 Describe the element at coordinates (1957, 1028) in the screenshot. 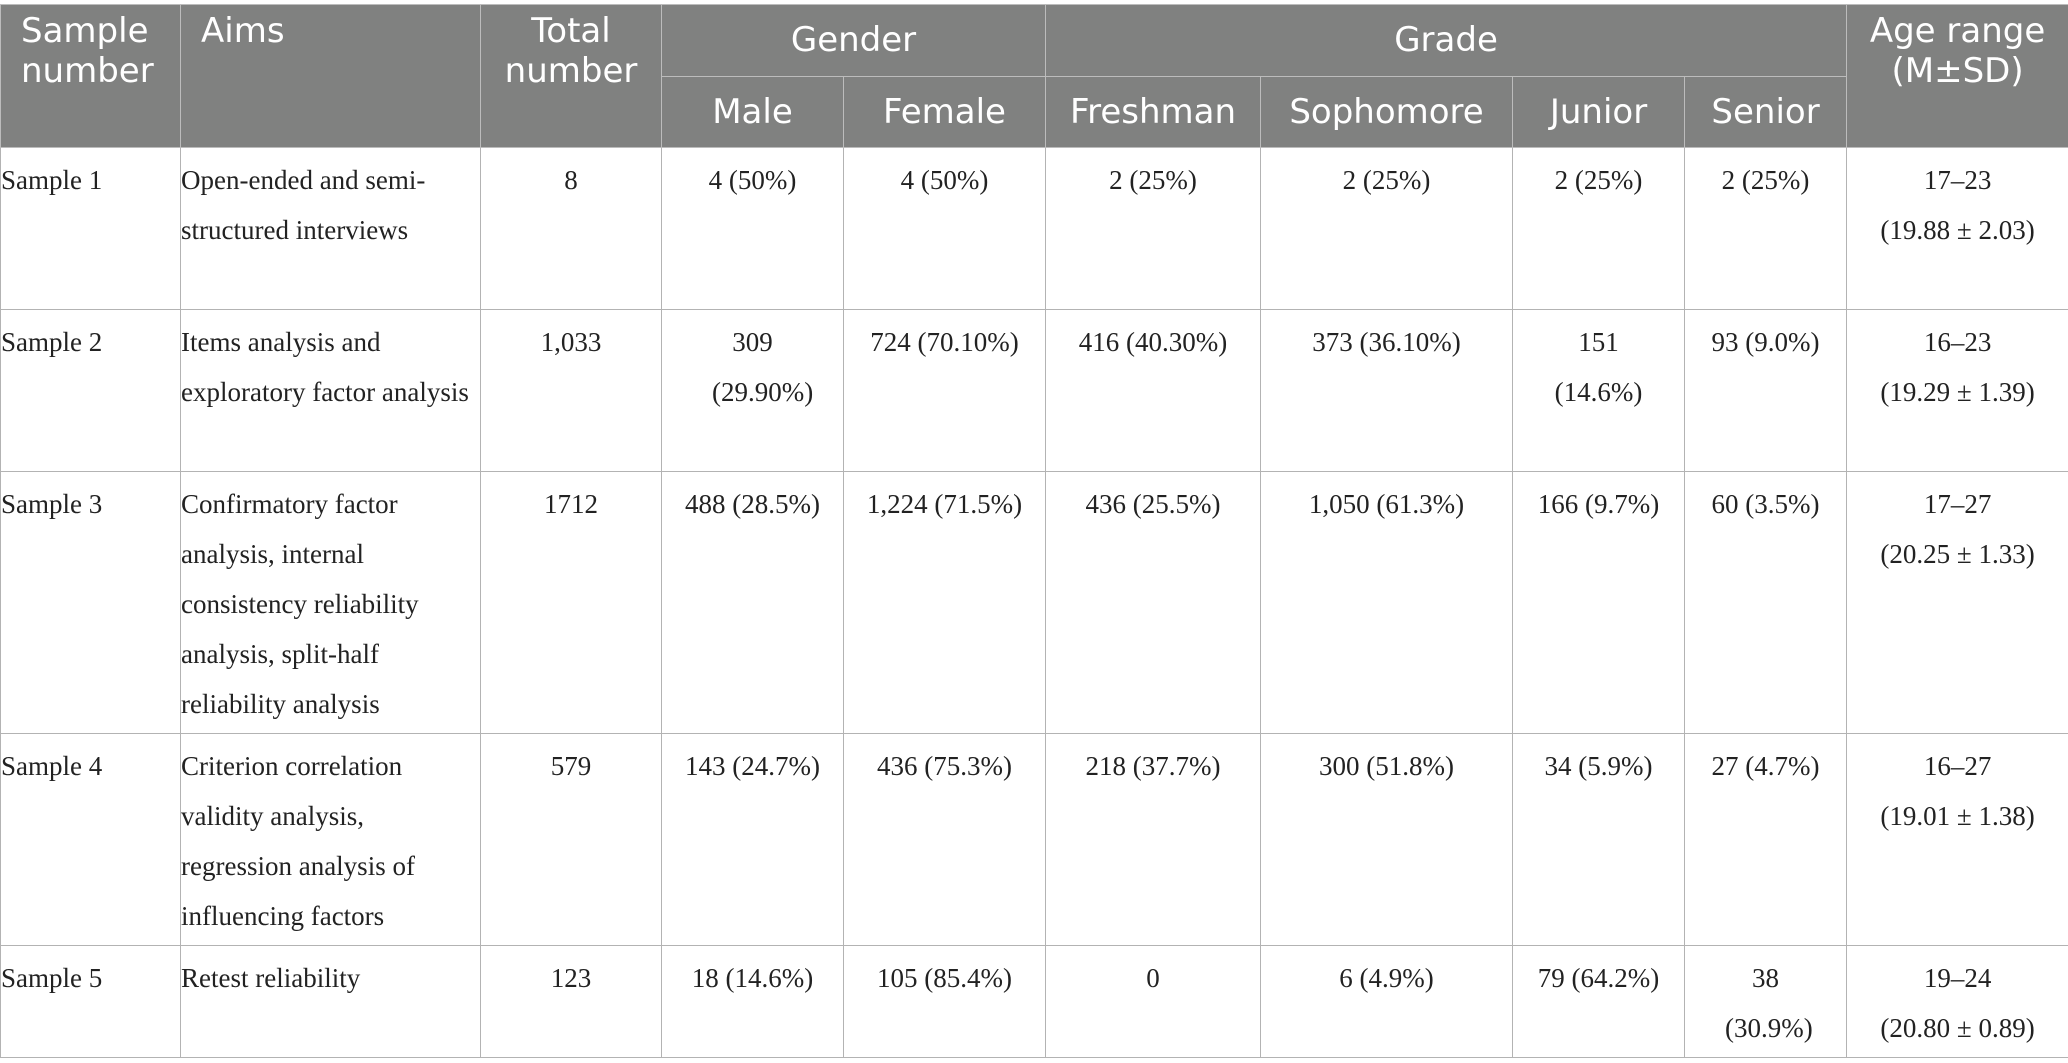

I see `age-mean-sd: (20.80 ± 0.89)` at that location.